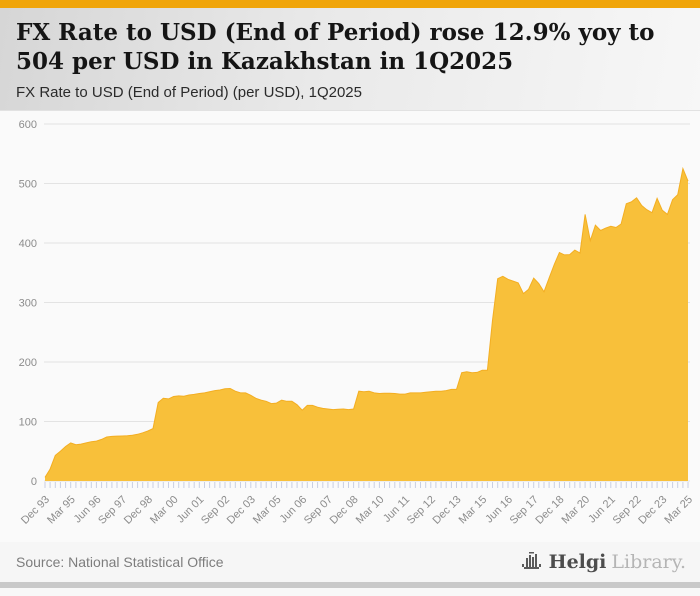  What do you see at coordinates (576, 510) in the screenshot?
I see `svg-text: Mar 20` at bounding box center [576, 510].